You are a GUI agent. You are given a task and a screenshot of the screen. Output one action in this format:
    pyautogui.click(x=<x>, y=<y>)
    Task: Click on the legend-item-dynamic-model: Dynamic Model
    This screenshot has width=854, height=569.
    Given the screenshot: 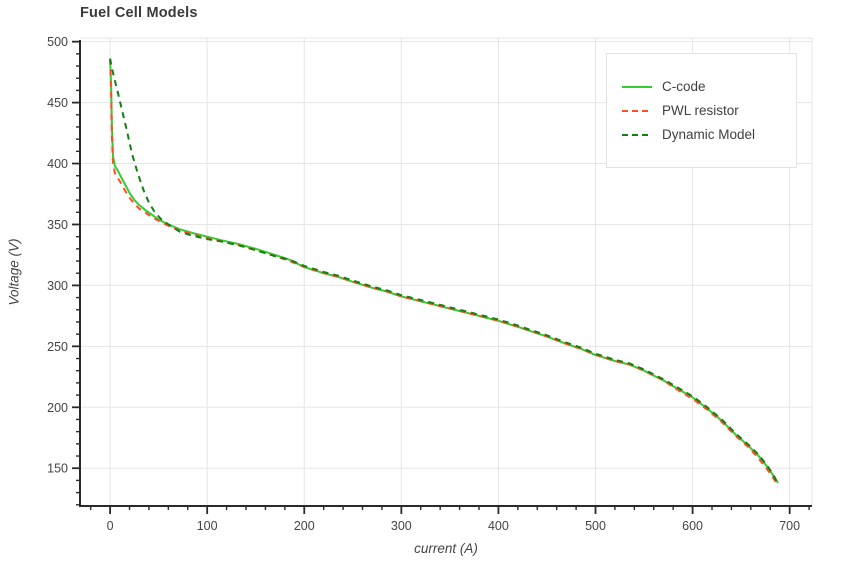 What is the action you would take?
    pyautogui.click(x=708, y=134)
    